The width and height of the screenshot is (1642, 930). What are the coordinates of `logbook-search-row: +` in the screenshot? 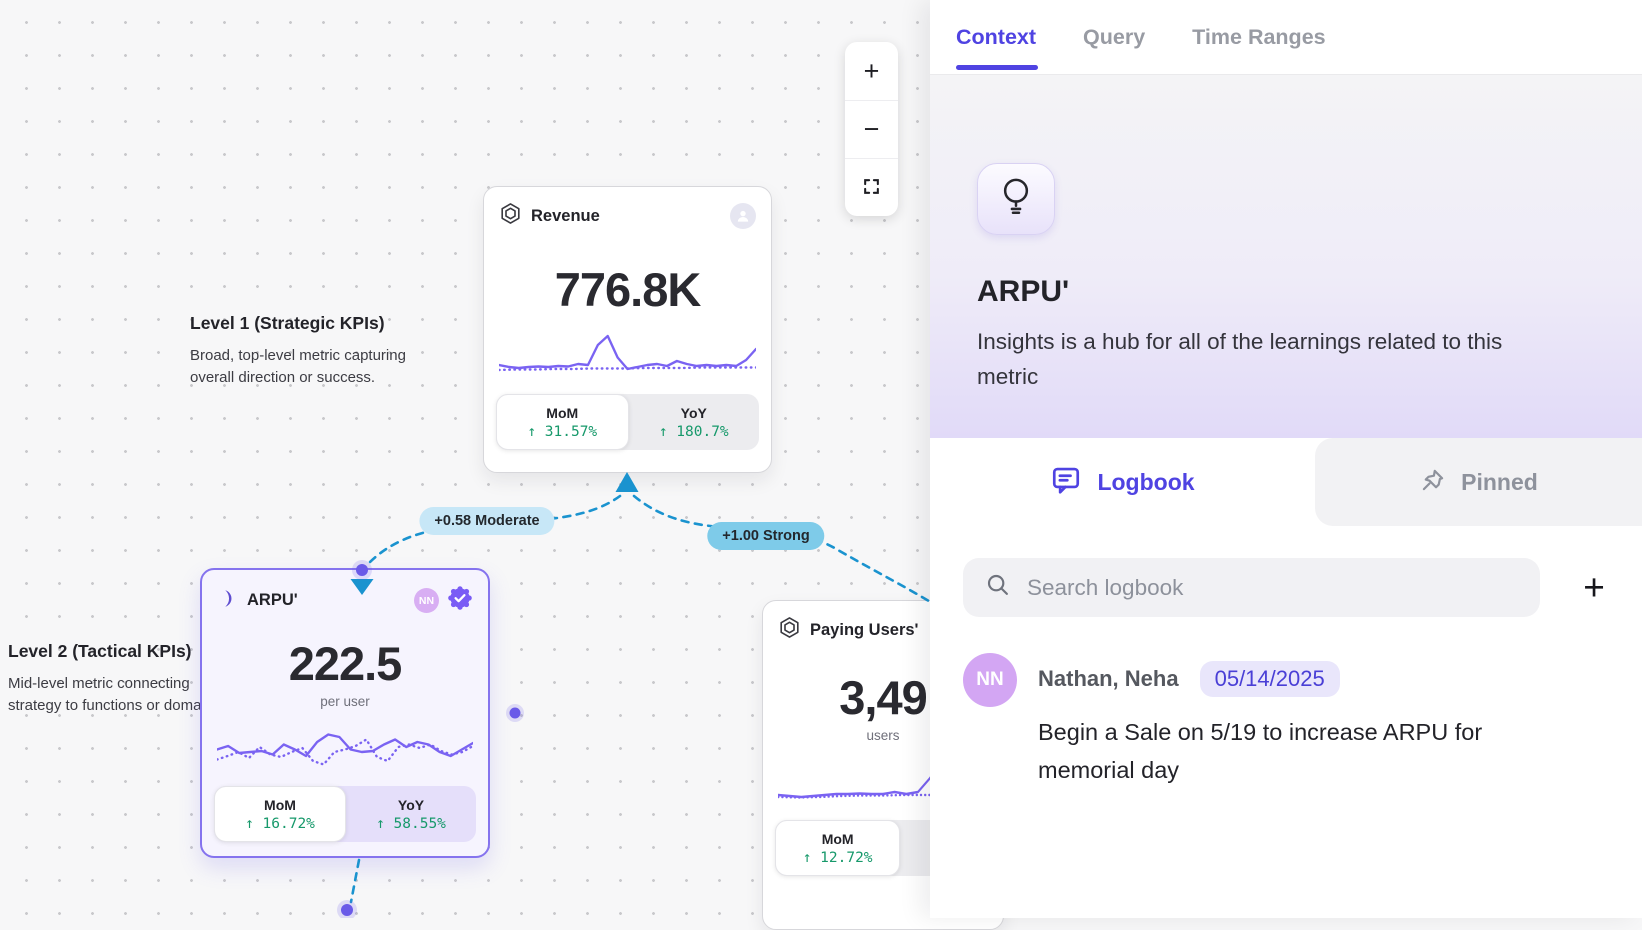 It's located at (1290, 587).